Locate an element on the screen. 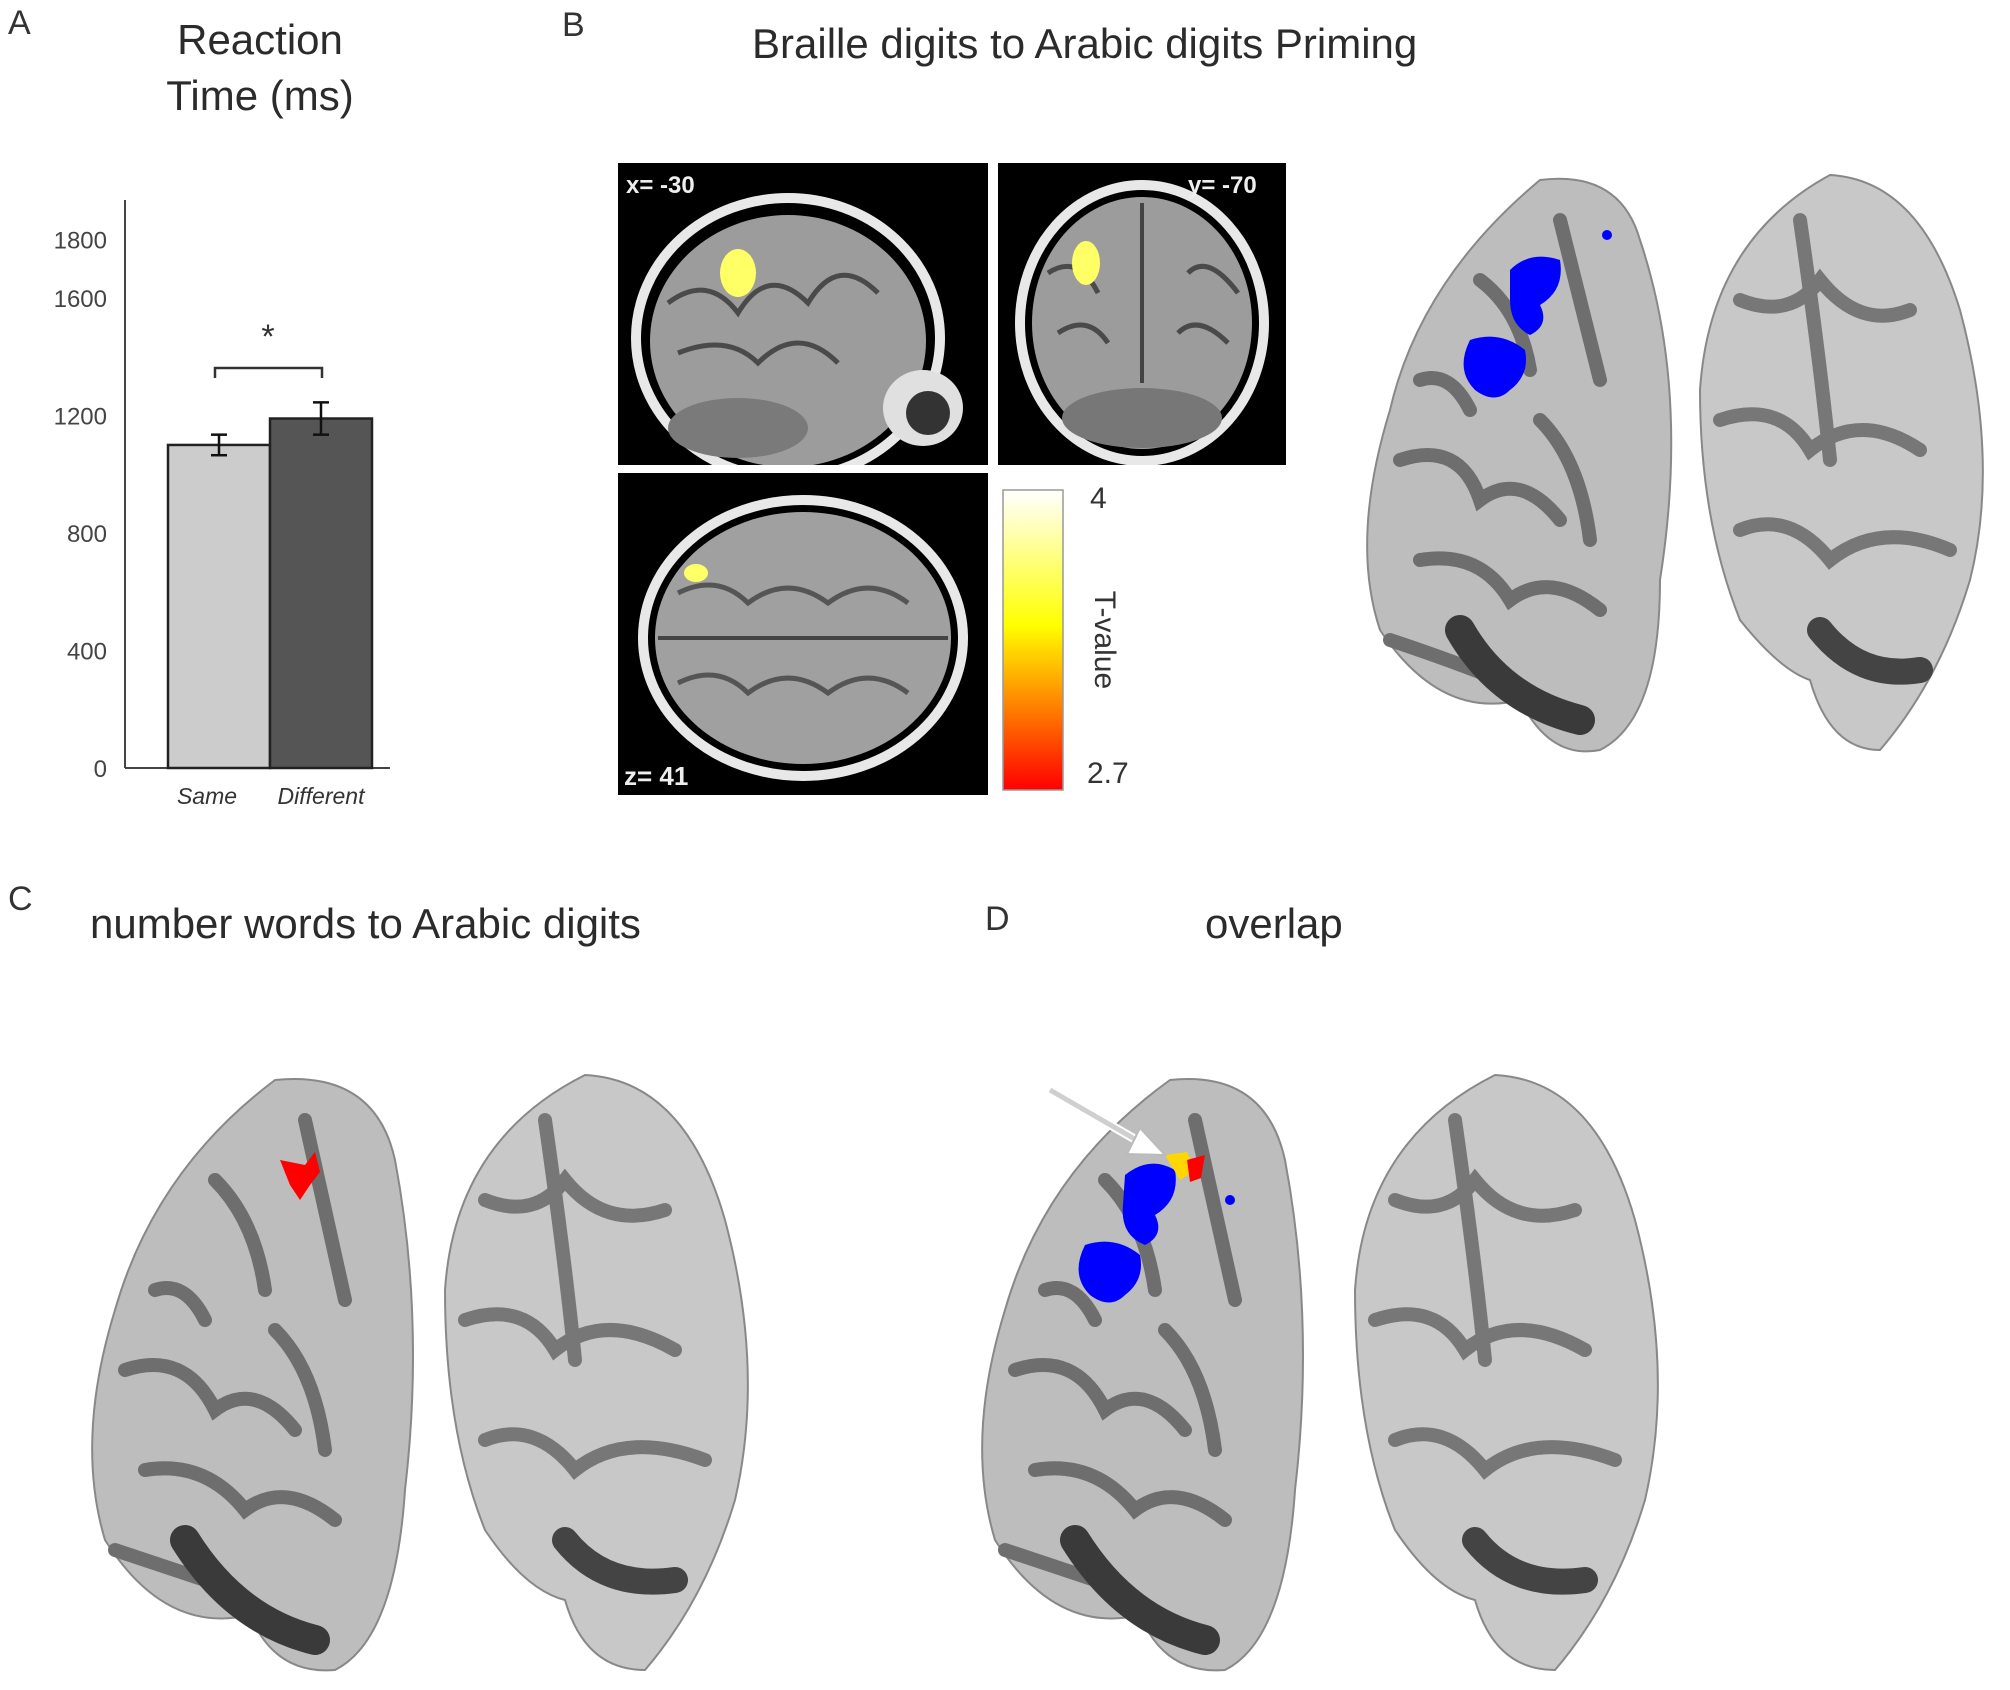 This screenshot has width=2010, height=1690. chart-bars is located at coordinates (270, 593).